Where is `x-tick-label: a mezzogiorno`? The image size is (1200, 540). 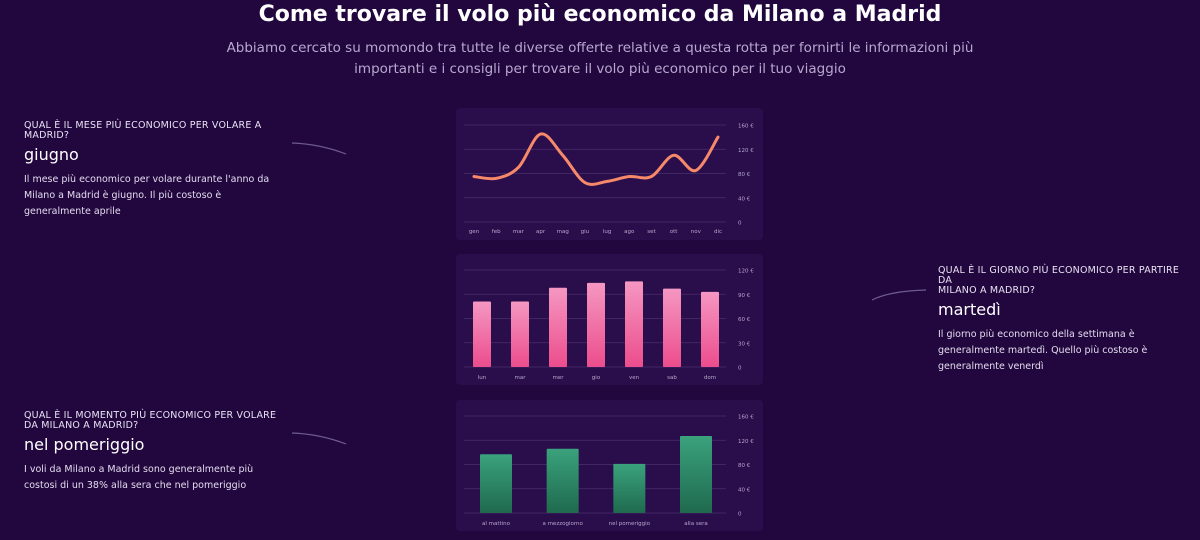
x-tick-label: a mezzogiorno is located at coordinates (562, 524).